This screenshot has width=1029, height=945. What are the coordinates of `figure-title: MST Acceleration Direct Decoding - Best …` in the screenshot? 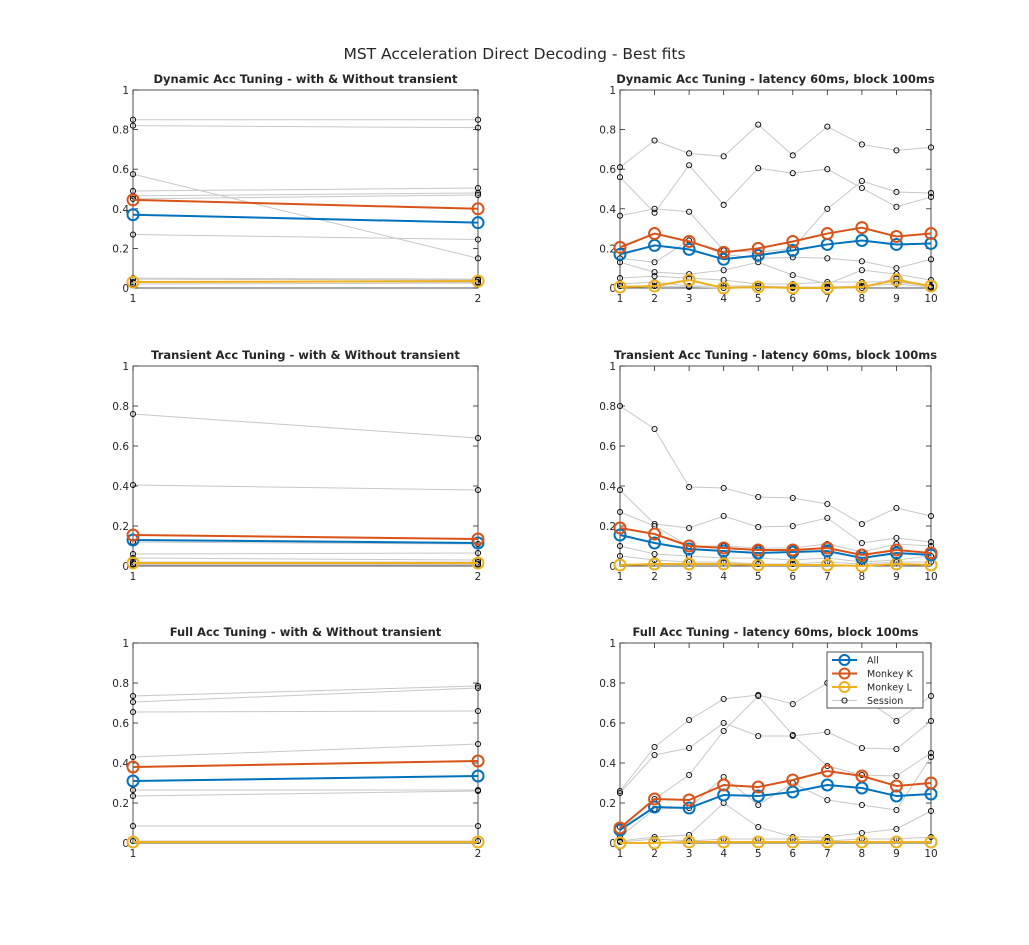 It's located at (514, 54).